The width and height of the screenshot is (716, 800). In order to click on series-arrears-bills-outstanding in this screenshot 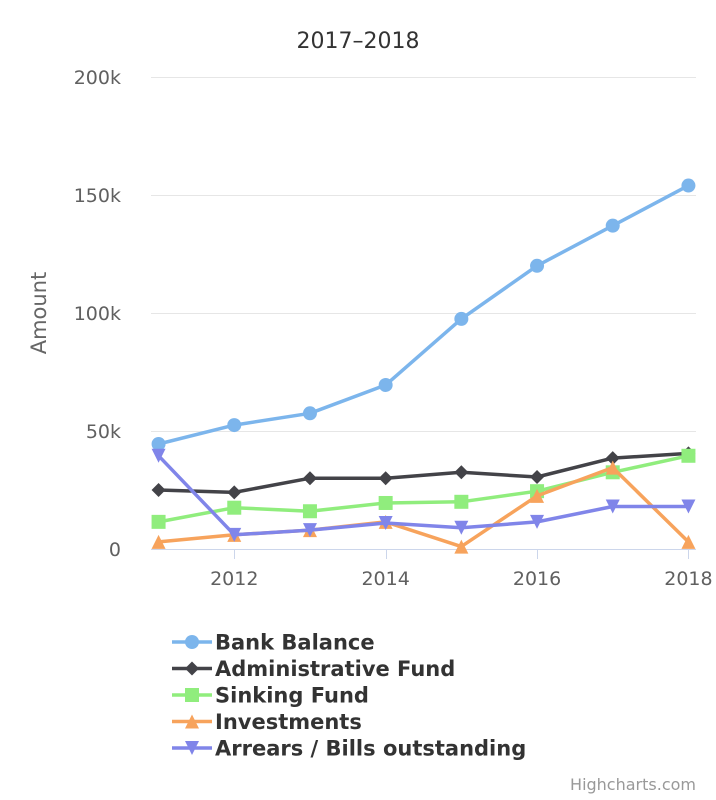, I will do `click(423, 495)`.